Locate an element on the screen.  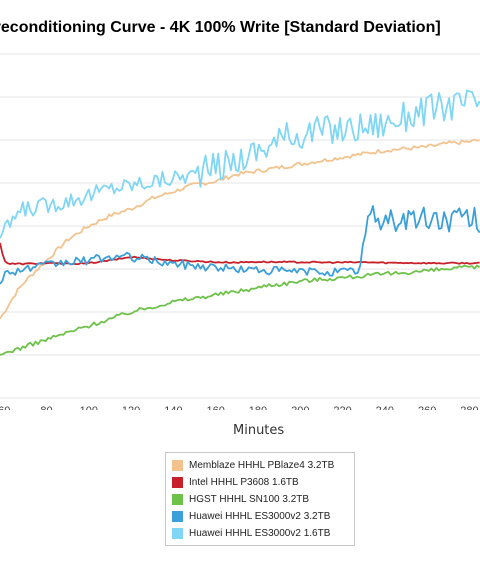
x-tick-label: 140 is located at coordinates (173, 407).